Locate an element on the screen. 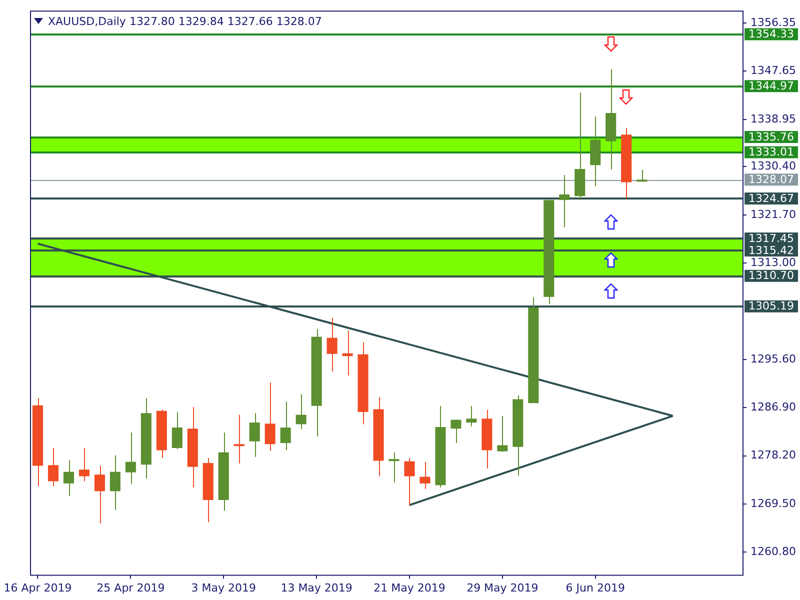 The image size is (800, 600). y-tick-label: 1338.95 is located at coordinates (773, 119).